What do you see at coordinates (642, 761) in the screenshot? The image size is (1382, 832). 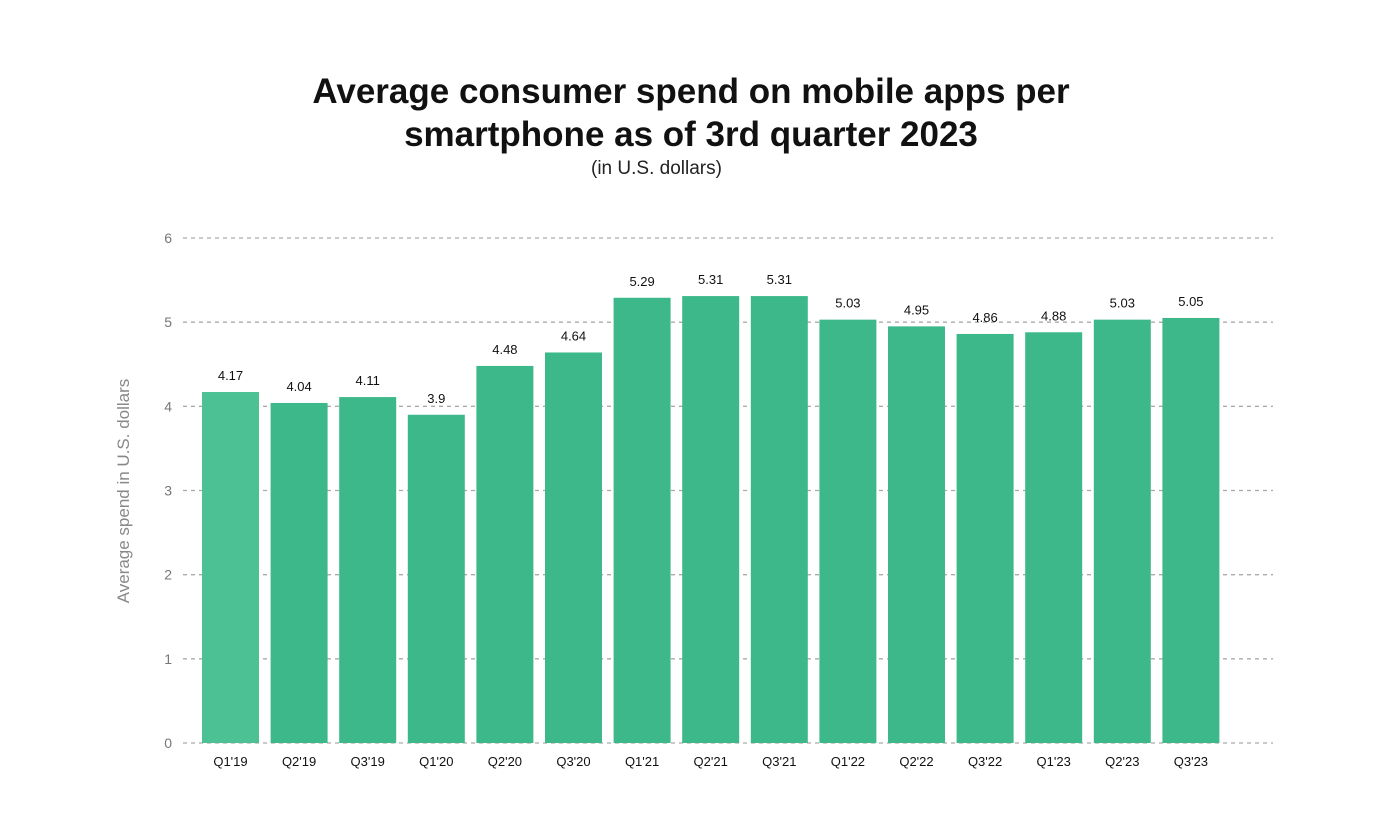 I see `x-tick-label: Q1'21` at bounding box center [642, 761].